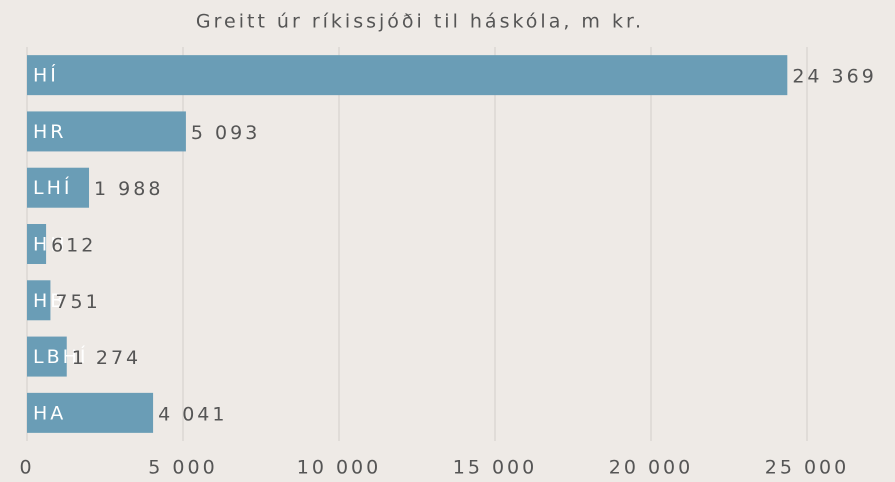  What do you see at coordinates (49, 413) in the screenshot?
I see `category-label: HA` at bounding box center [49, 413].